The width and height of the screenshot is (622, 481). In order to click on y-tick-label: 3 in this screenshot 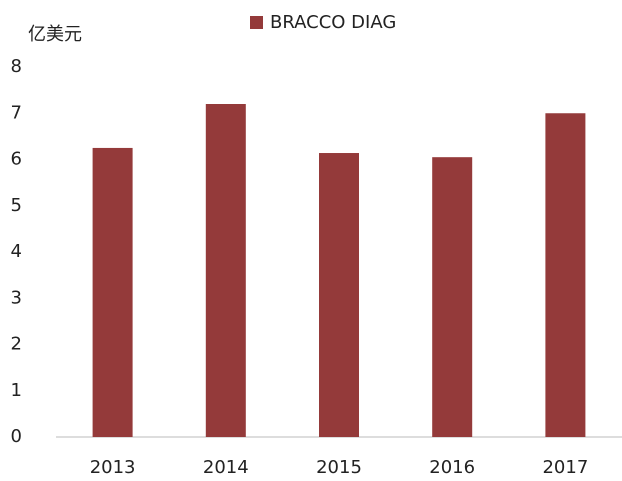, I will do `click(16, 297)`.